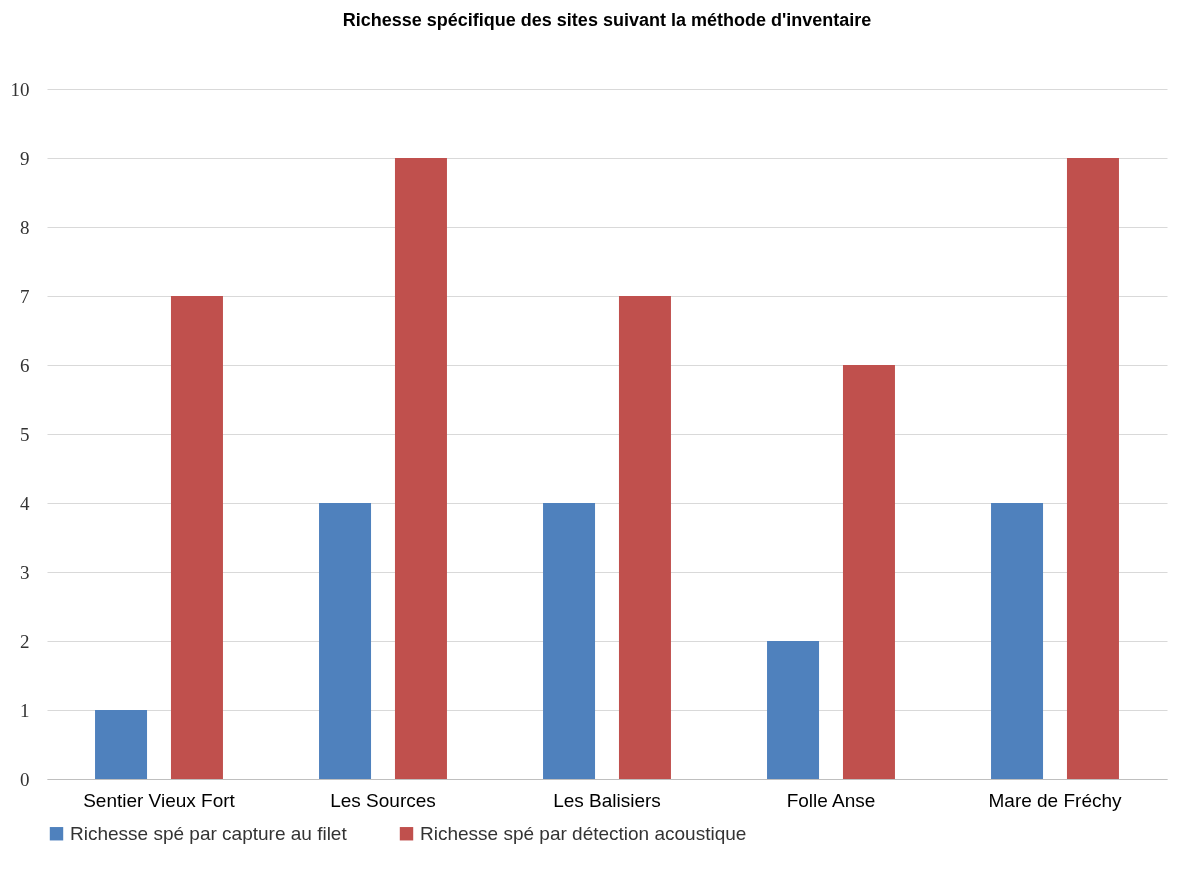  I want to click on y-tick-label: 8, so click(25, 227).